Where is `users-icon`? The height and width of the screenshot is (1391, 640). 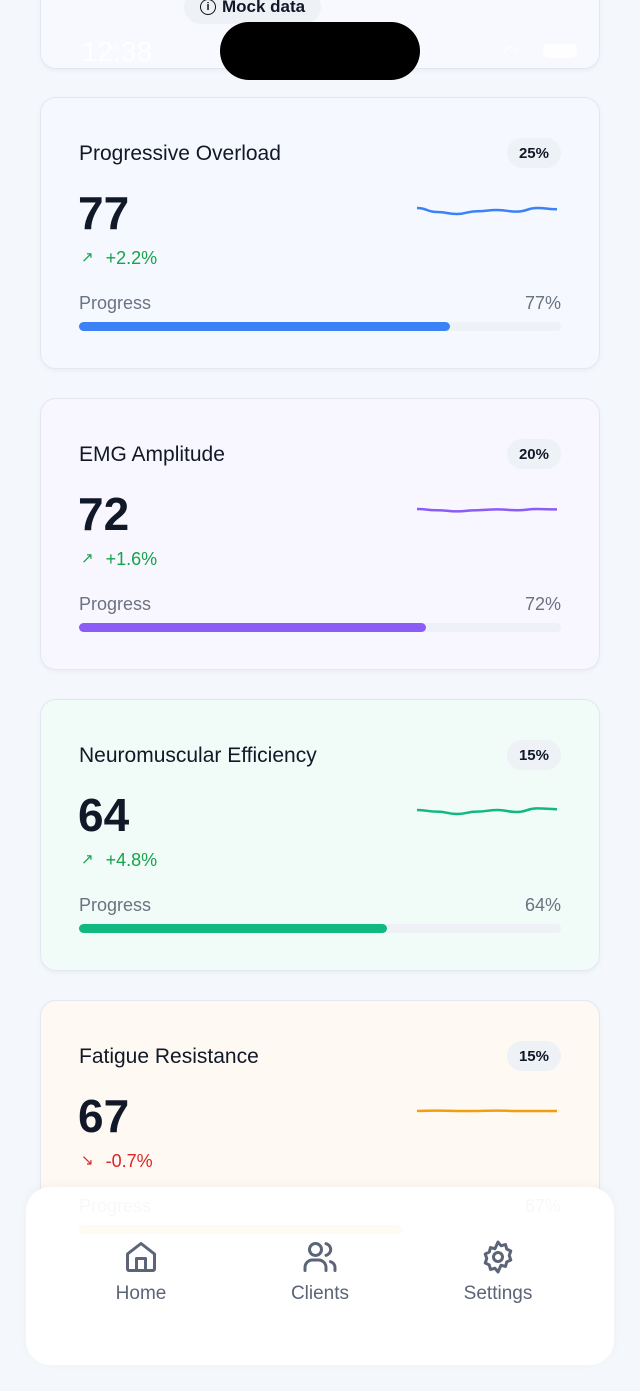
users-icon is located at coordinates (320, 1257).